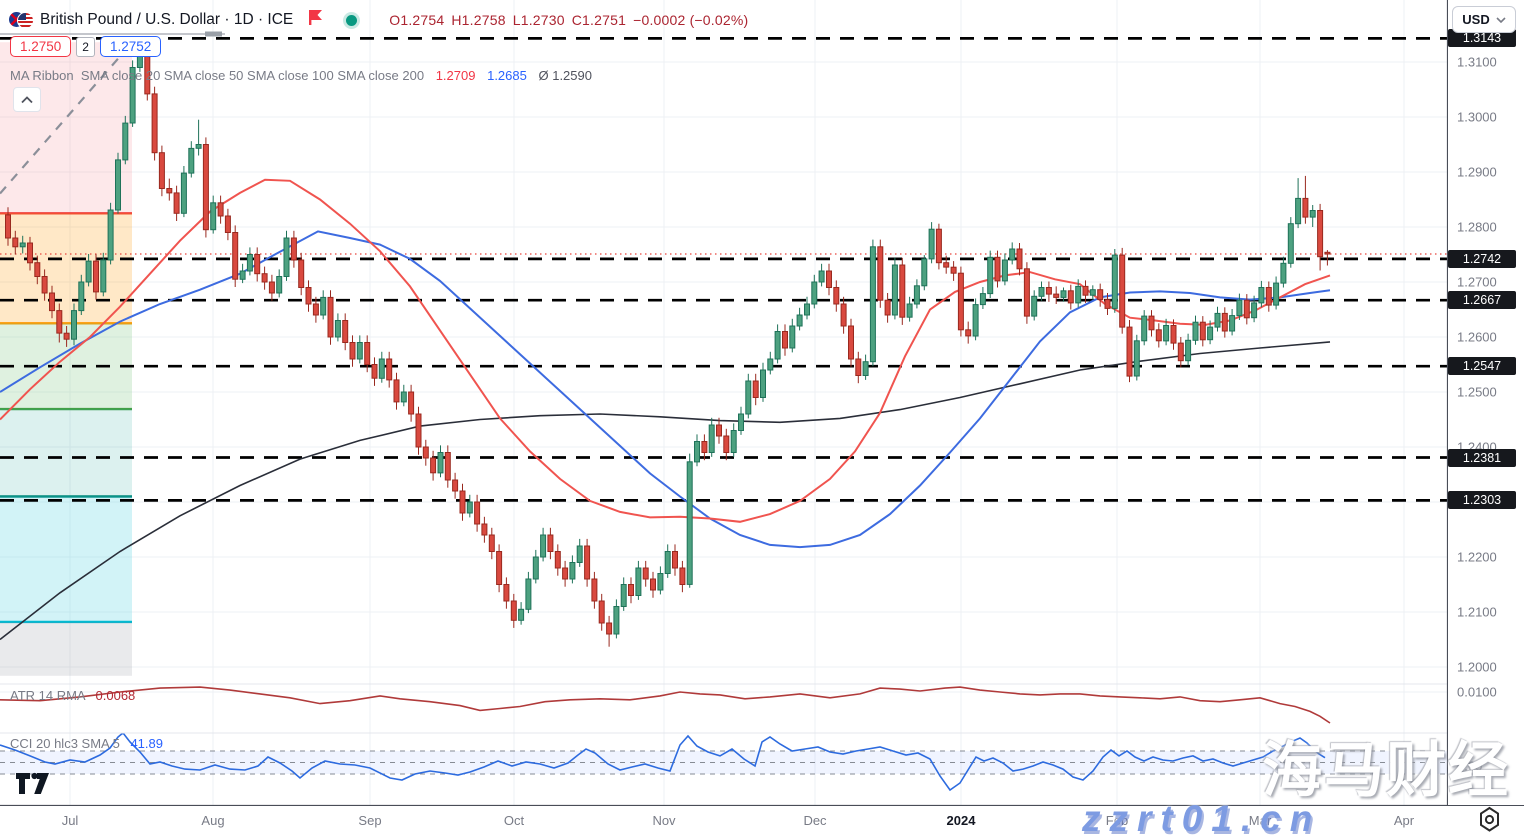 This screenshot has height=836, width=1524. I want to click on ohlc-open: O1.2754, so click(417, 20).